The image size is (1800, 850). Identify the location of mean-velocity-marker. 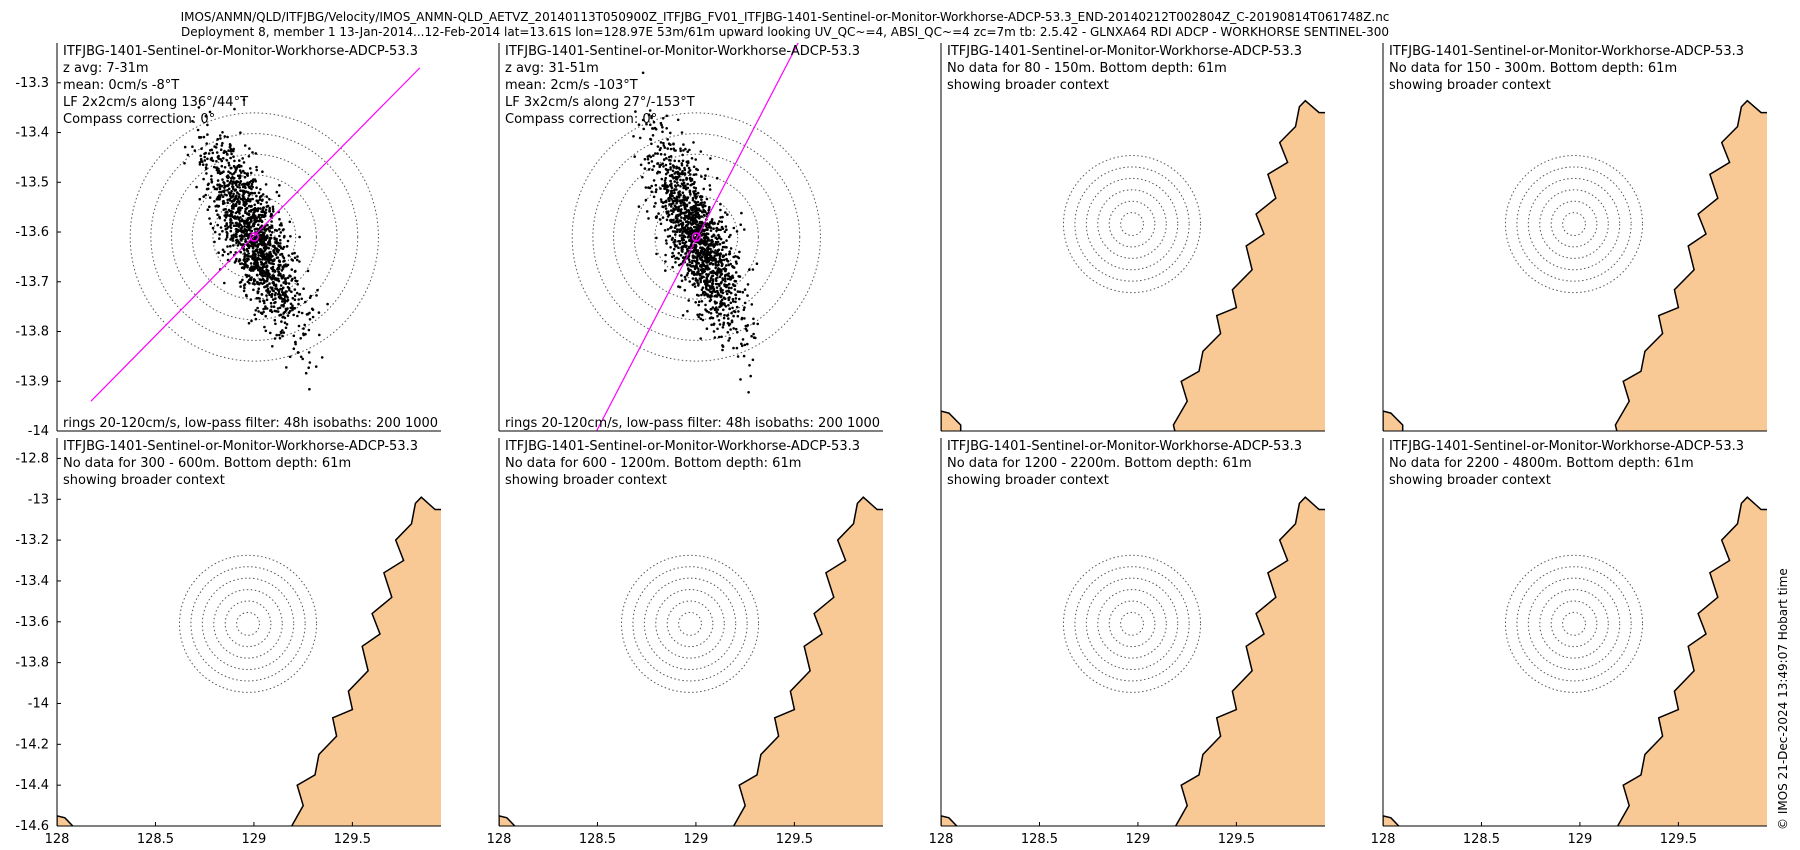
(254, 237).